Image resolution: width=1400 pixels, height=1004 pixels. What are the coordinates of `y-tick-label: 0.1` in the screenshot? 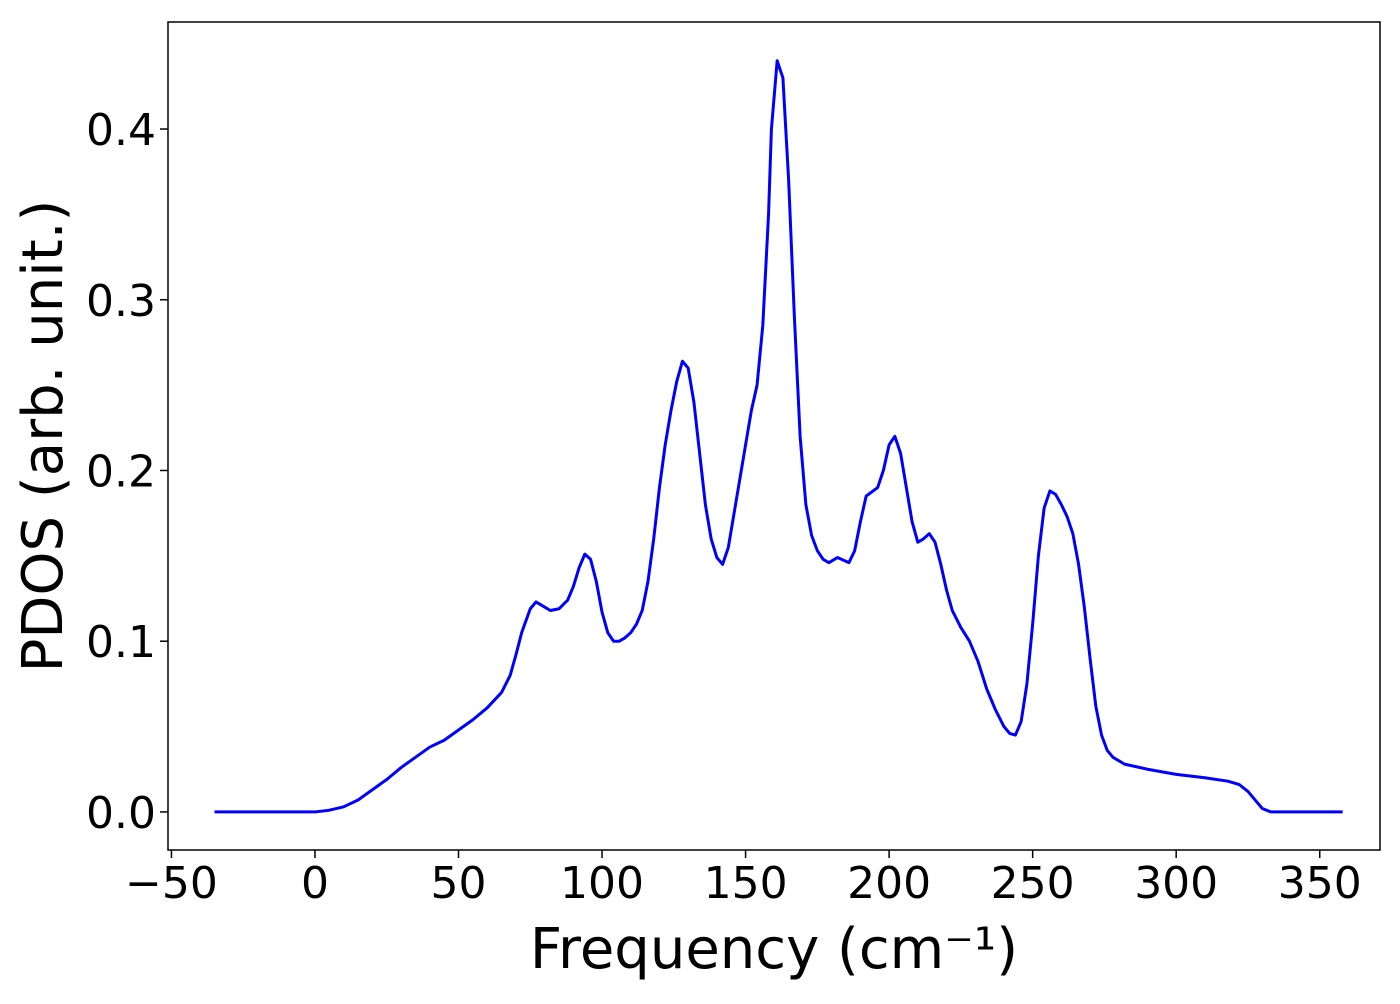 It's located at (121, 642).